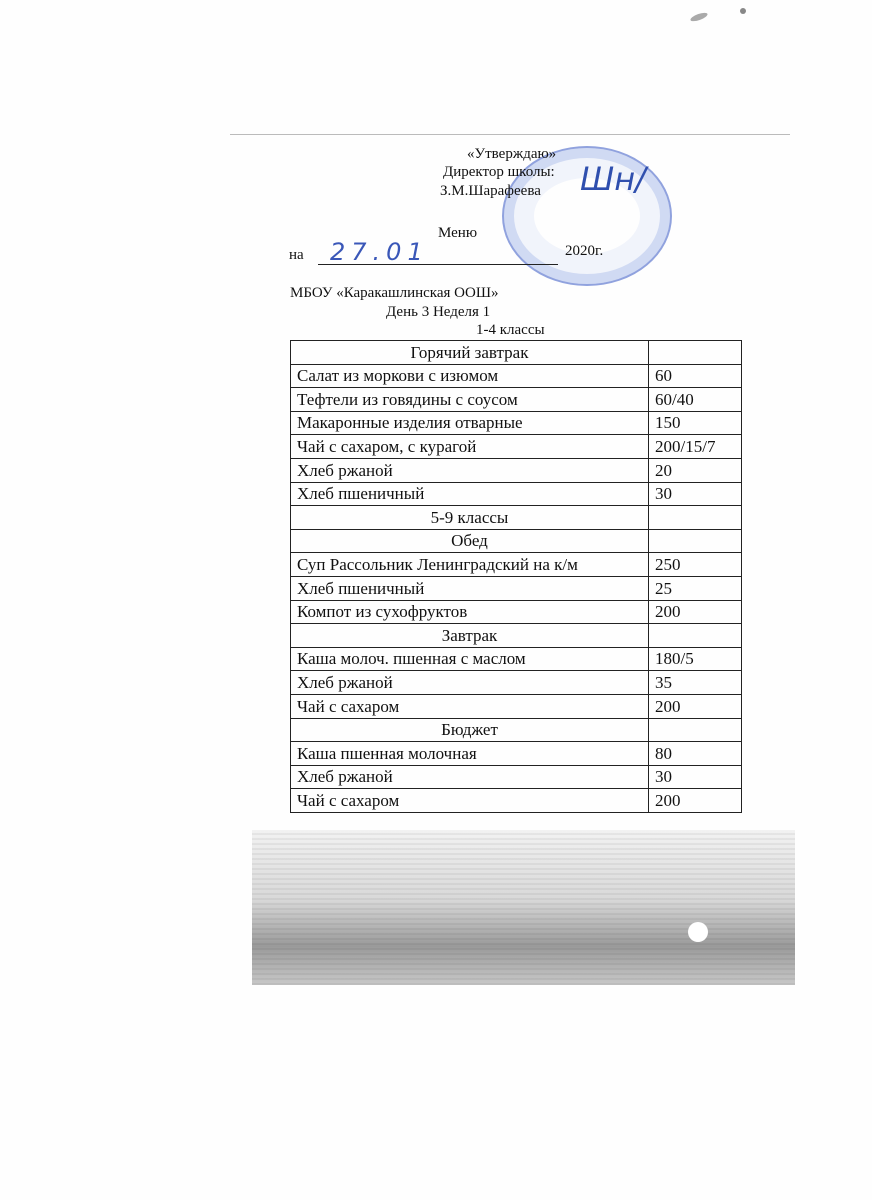 The width and height of the screenshot is (872, 1200). Describe the element at coordinates (510, 134) in the screenshot. I see `scan-edge` at that location.